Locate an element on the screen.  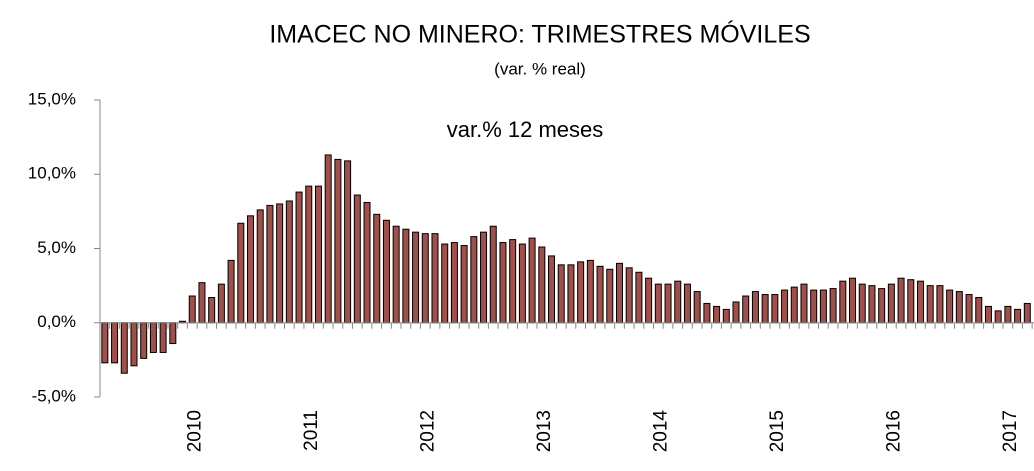
y-tick-label: 5,0% is located at coordinates (56, 247).